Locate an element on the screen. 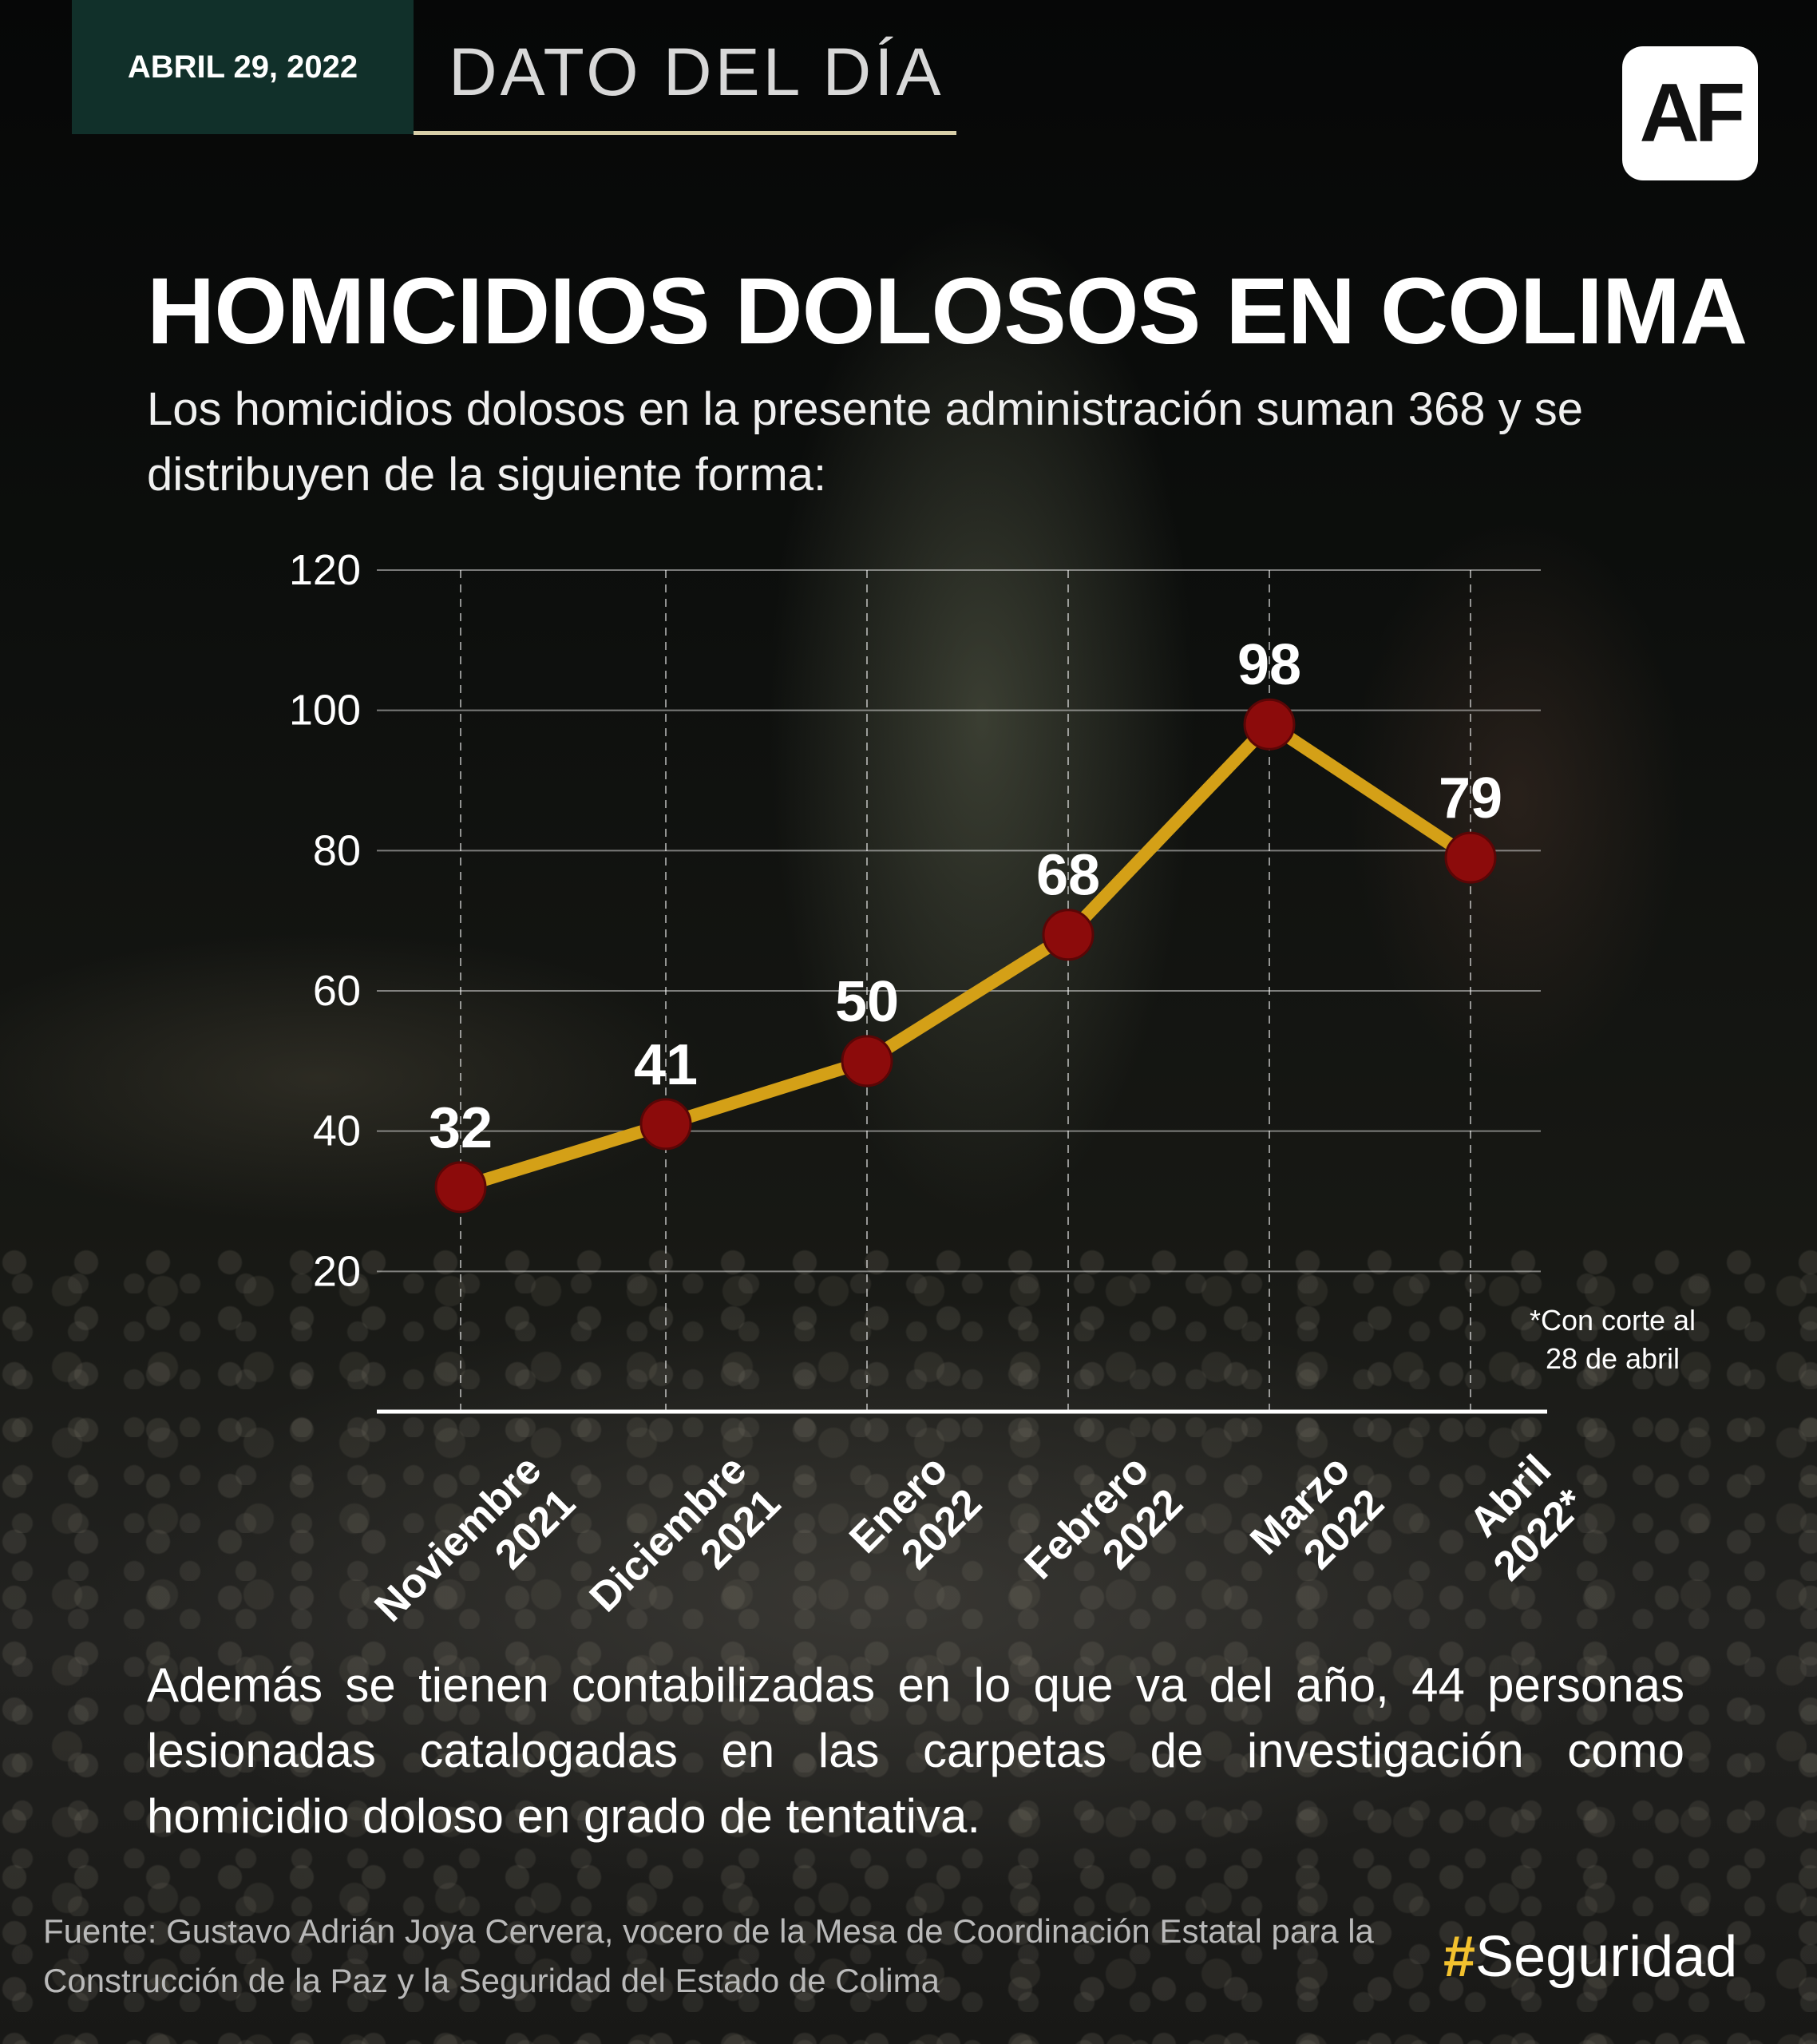 This screenshot has height=2044, width=1817. data-label-4: 98 is located at coordinates (1269, 665).